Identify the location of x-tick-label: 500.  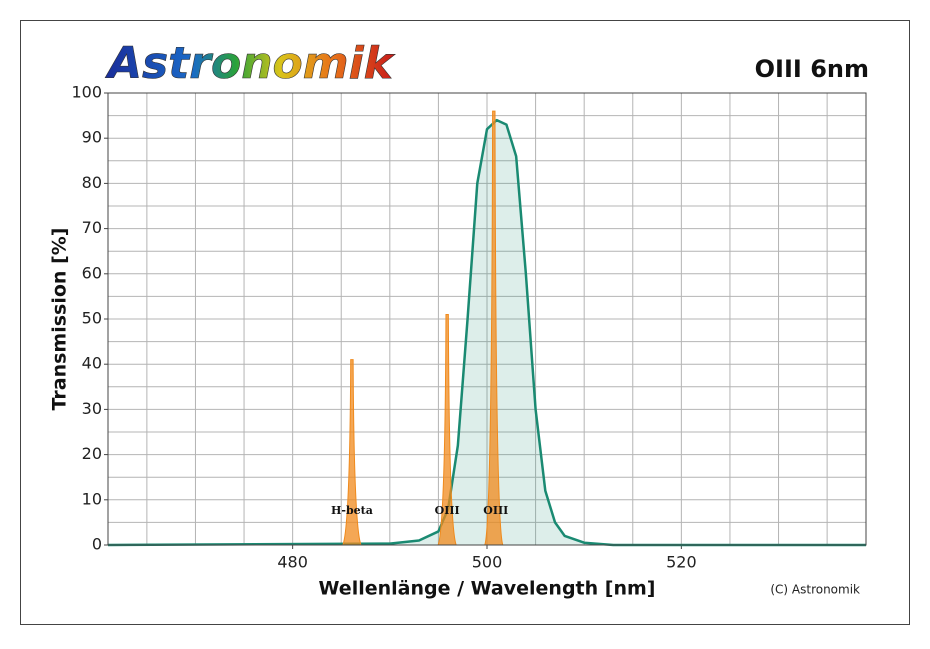
(487, 562).